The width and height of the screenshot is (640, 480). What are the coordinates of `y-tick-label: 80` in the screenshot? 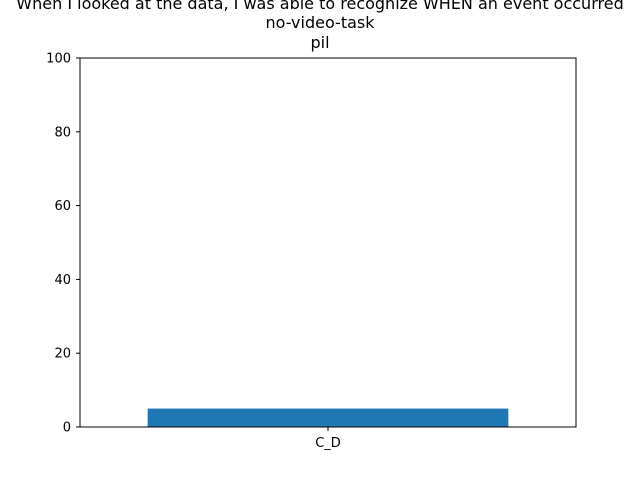 It's located at (62, 132).